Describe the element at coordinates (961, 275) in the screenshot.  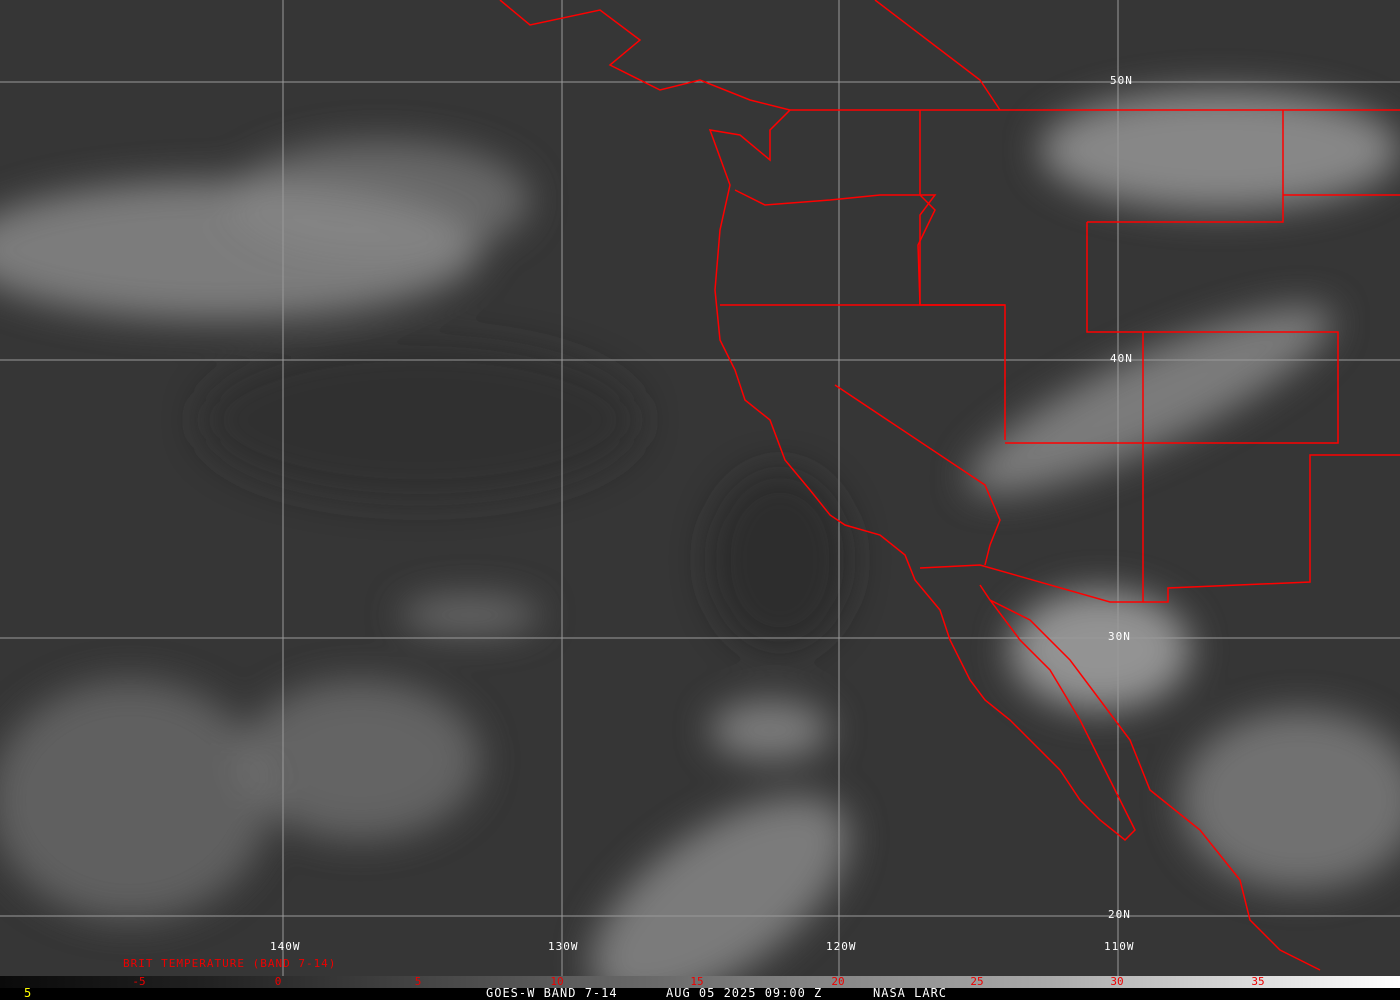
I see `idaho` at that location.